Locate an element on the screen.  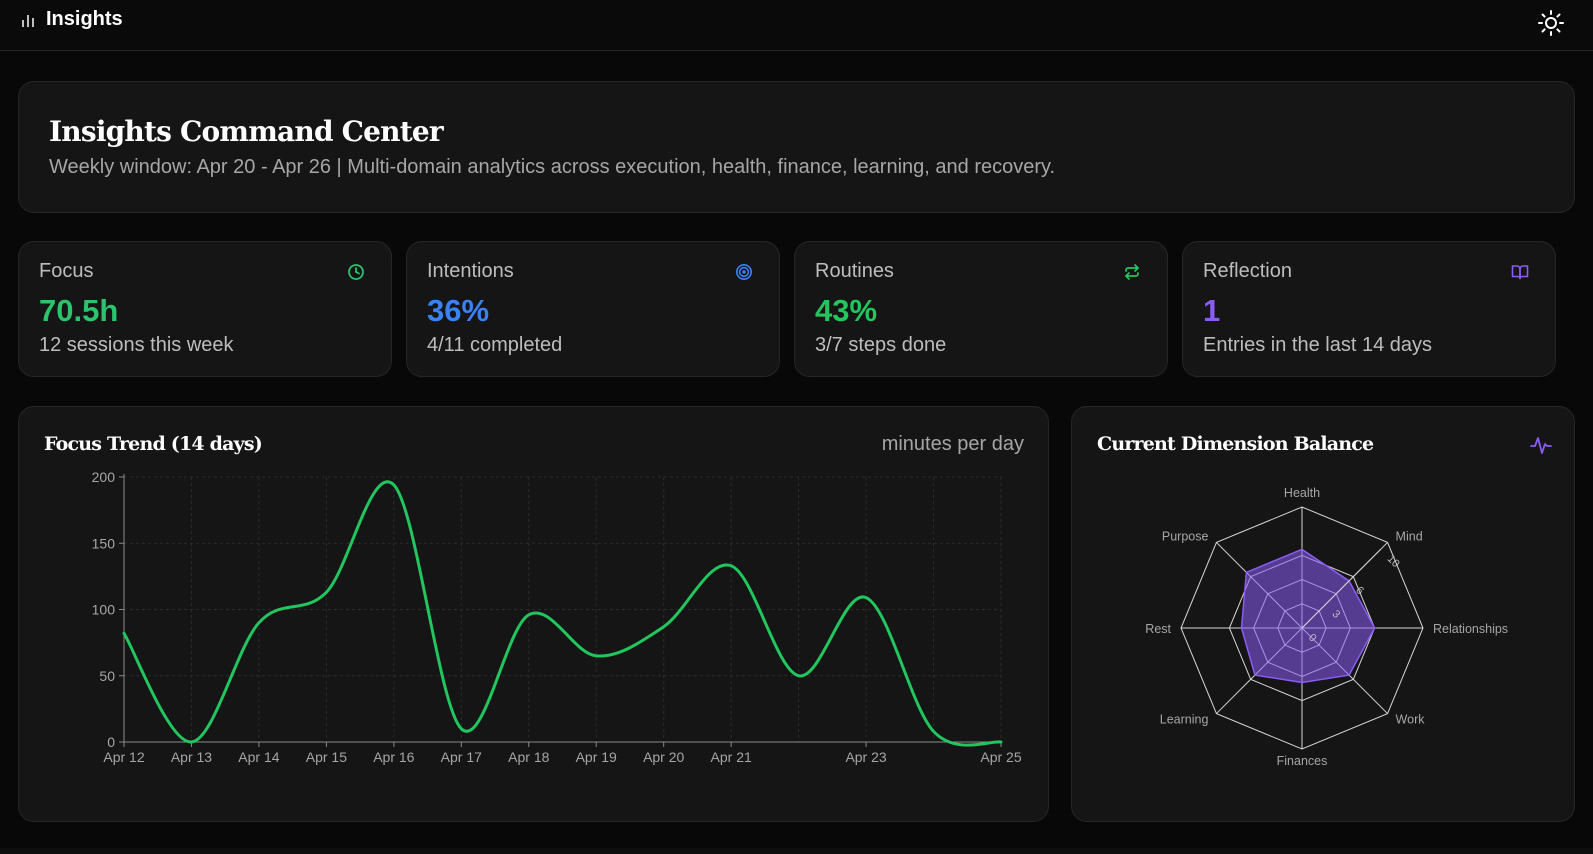
repeat-icon is located at coordinates (1132, 272).